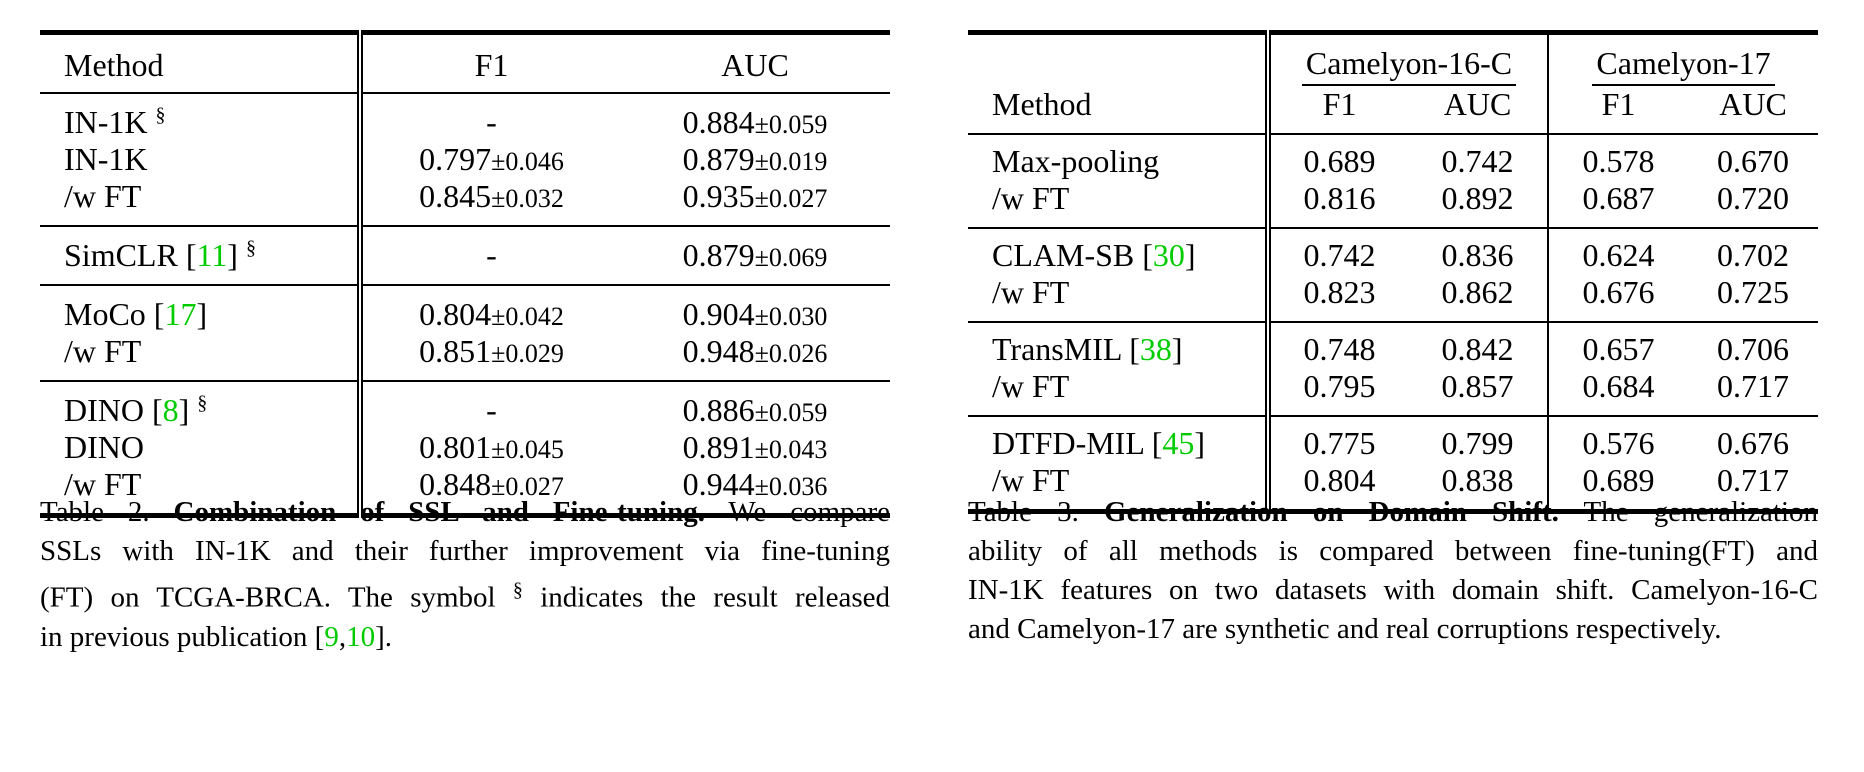 This screenshot has height=772, width=1864. What do you see at coordinates (809, 512) in the screenshot?
I see `caption-text: We compare` at bounding box center [809, 512].